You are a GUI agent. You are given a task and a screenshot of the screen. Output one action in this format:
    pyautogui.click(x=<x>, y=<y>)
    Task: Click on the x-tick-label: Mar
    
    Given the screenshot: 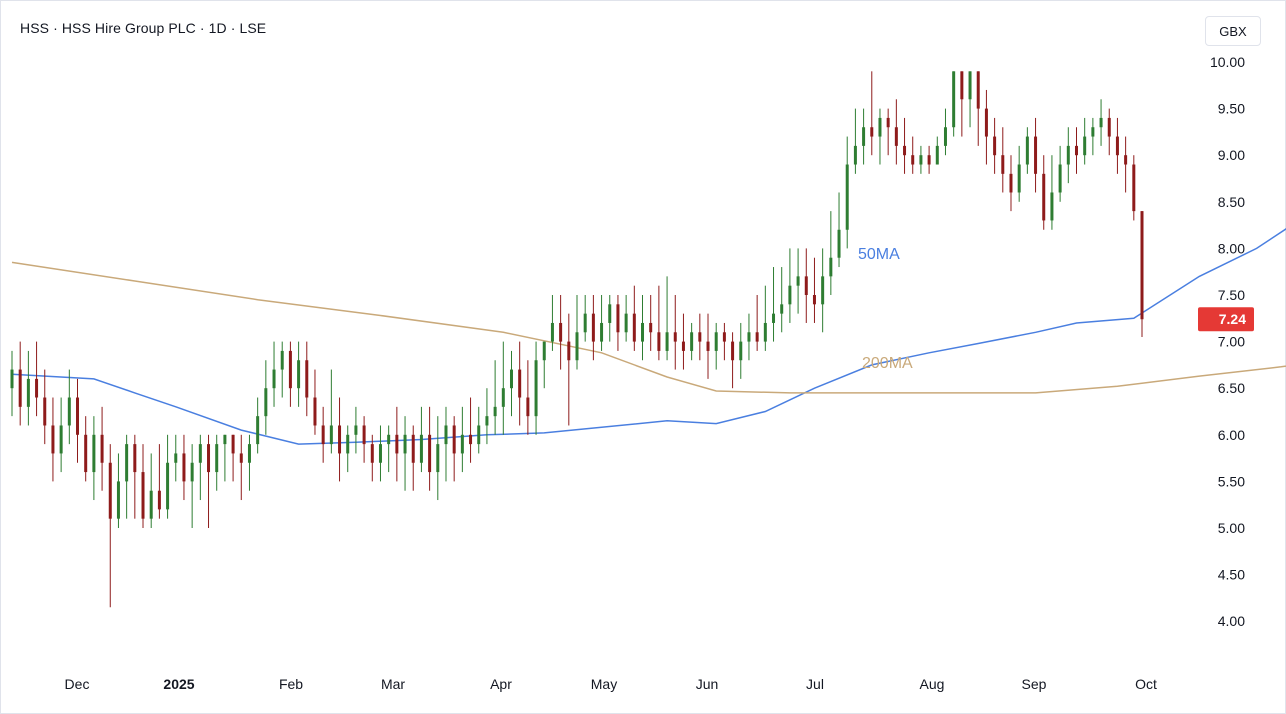 What is the action you would take?
    pyautogui.click(x=393, y=684)
    